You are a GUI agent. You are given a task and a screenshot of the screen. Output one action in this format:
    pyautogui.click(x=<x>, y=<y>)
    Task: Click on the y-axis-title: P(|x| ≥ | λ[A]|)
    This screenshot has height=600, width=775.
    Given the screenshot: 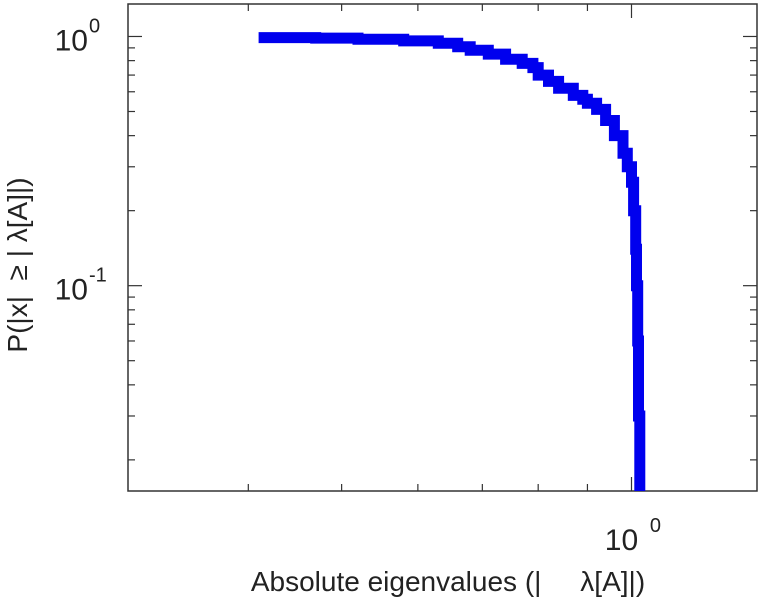 What is the action you would take?
    pyautogui.click(x=17, y=264)
    